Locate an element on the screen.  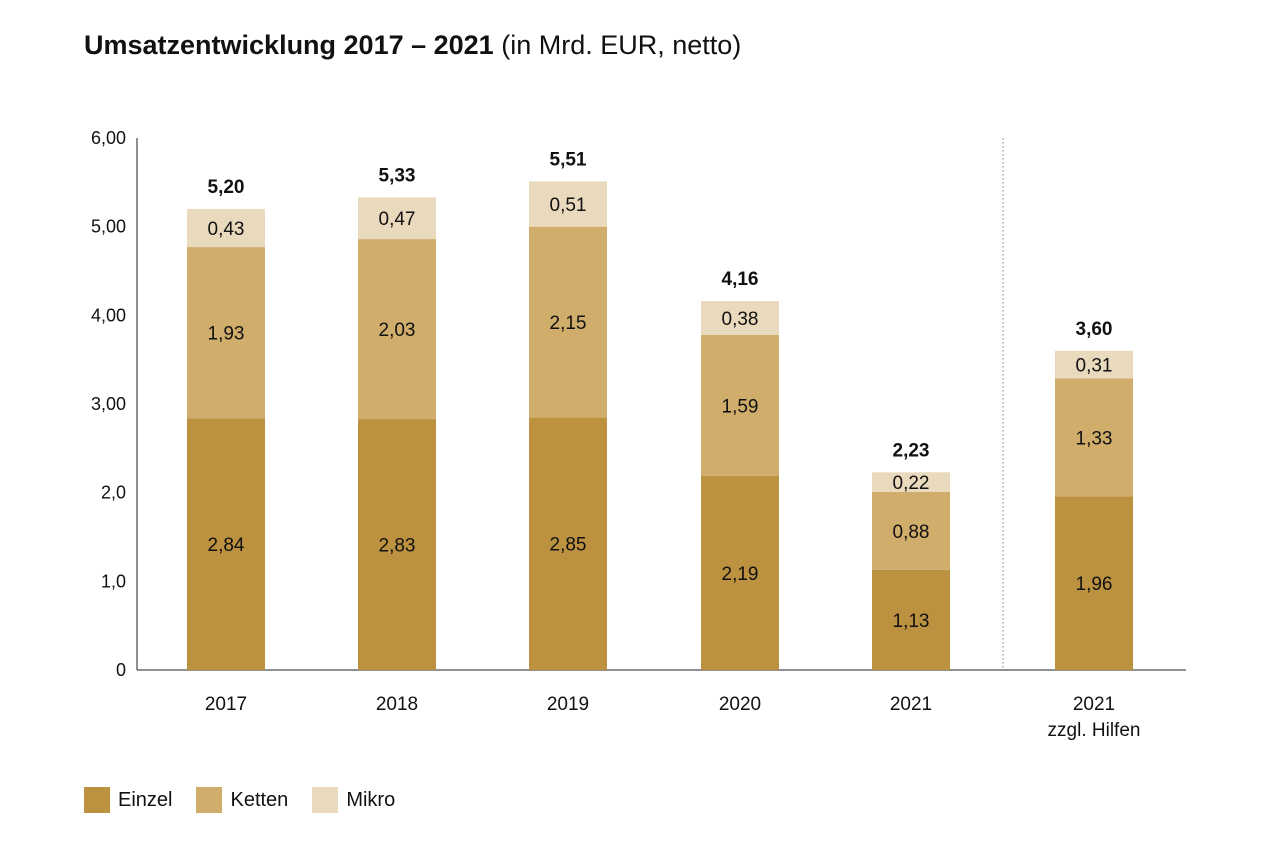
segment-value-label: 2,85 is located at coordinates (568, 545).